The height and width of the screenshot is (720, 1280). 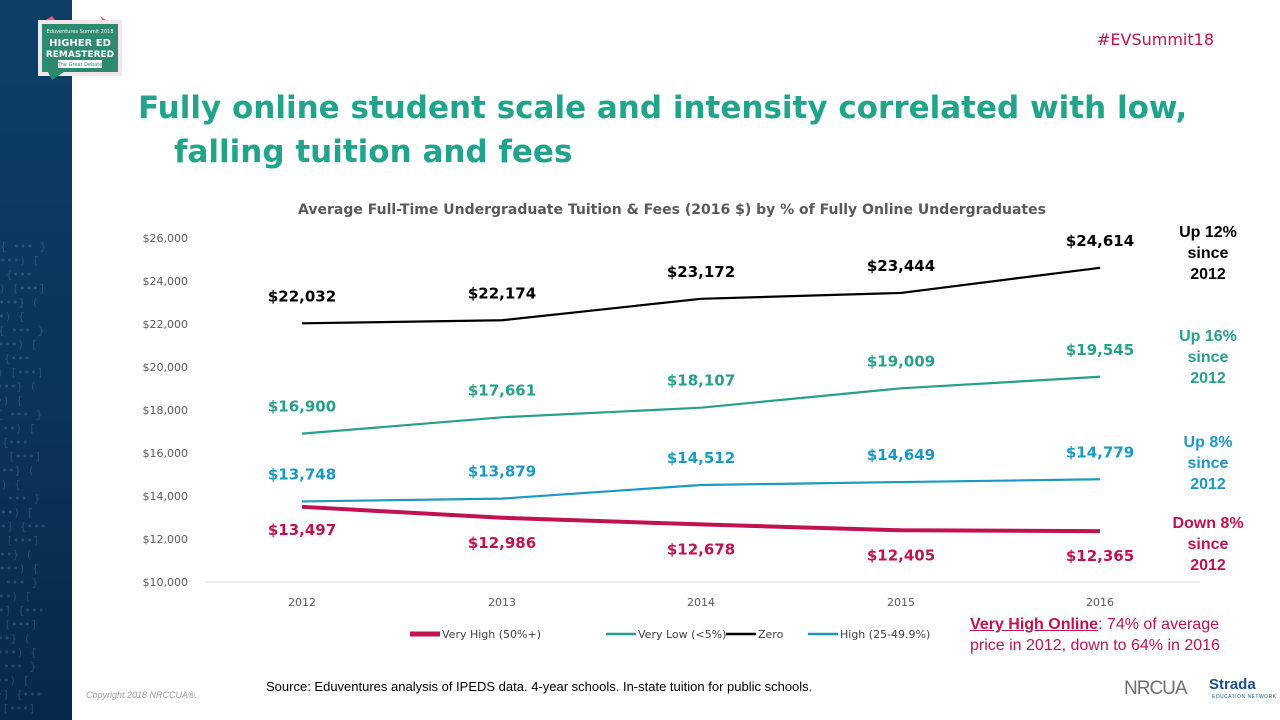 I want to click on data-label: $23,172, so click(x=701, y=272).